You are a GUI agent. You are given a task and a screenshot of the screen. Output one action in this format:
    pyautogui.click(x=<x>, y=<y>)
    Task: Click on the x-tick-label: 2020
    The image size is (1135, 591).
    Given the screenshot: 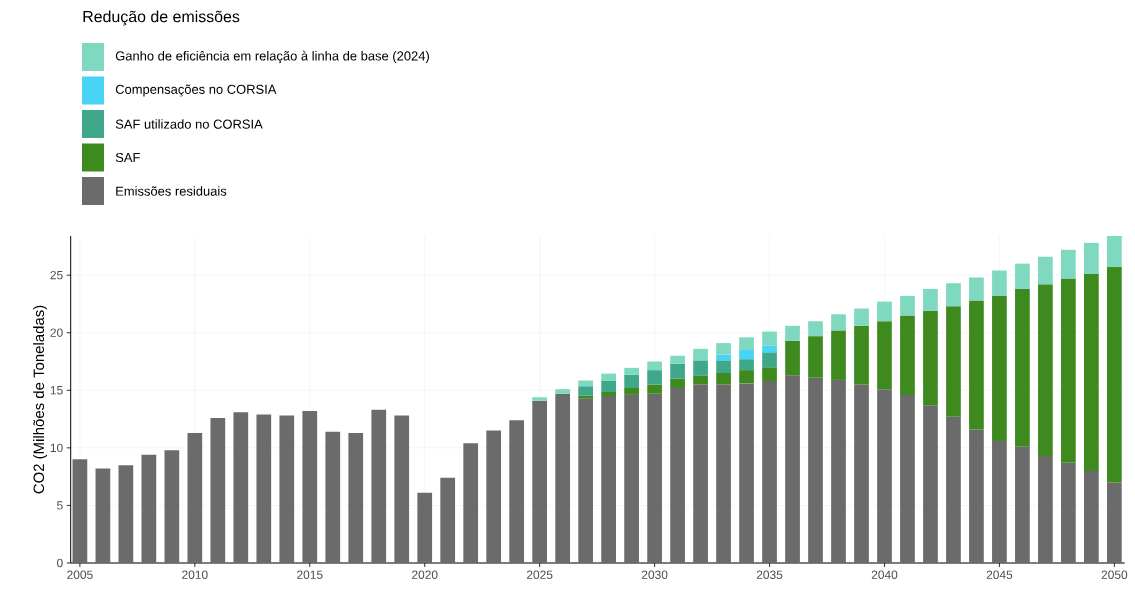 What is the action you would take?
    pyautogui.click(x=425, y=574)
    